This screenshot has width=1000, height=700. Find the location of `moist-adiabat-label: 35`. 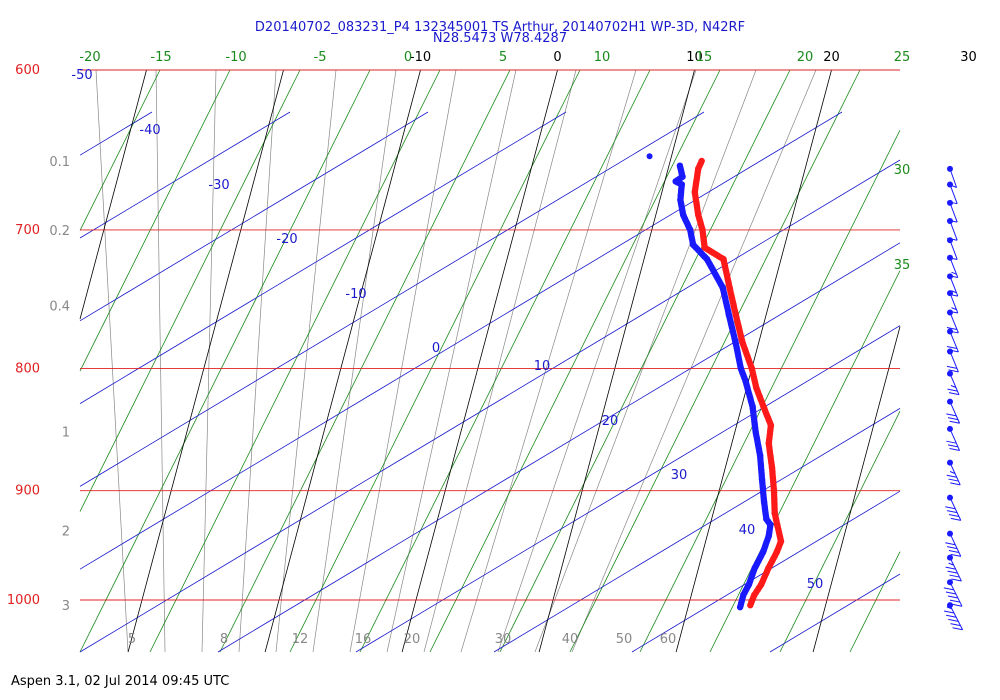

moist-adiabat-label: 35 is located at coordinates (902, 265).